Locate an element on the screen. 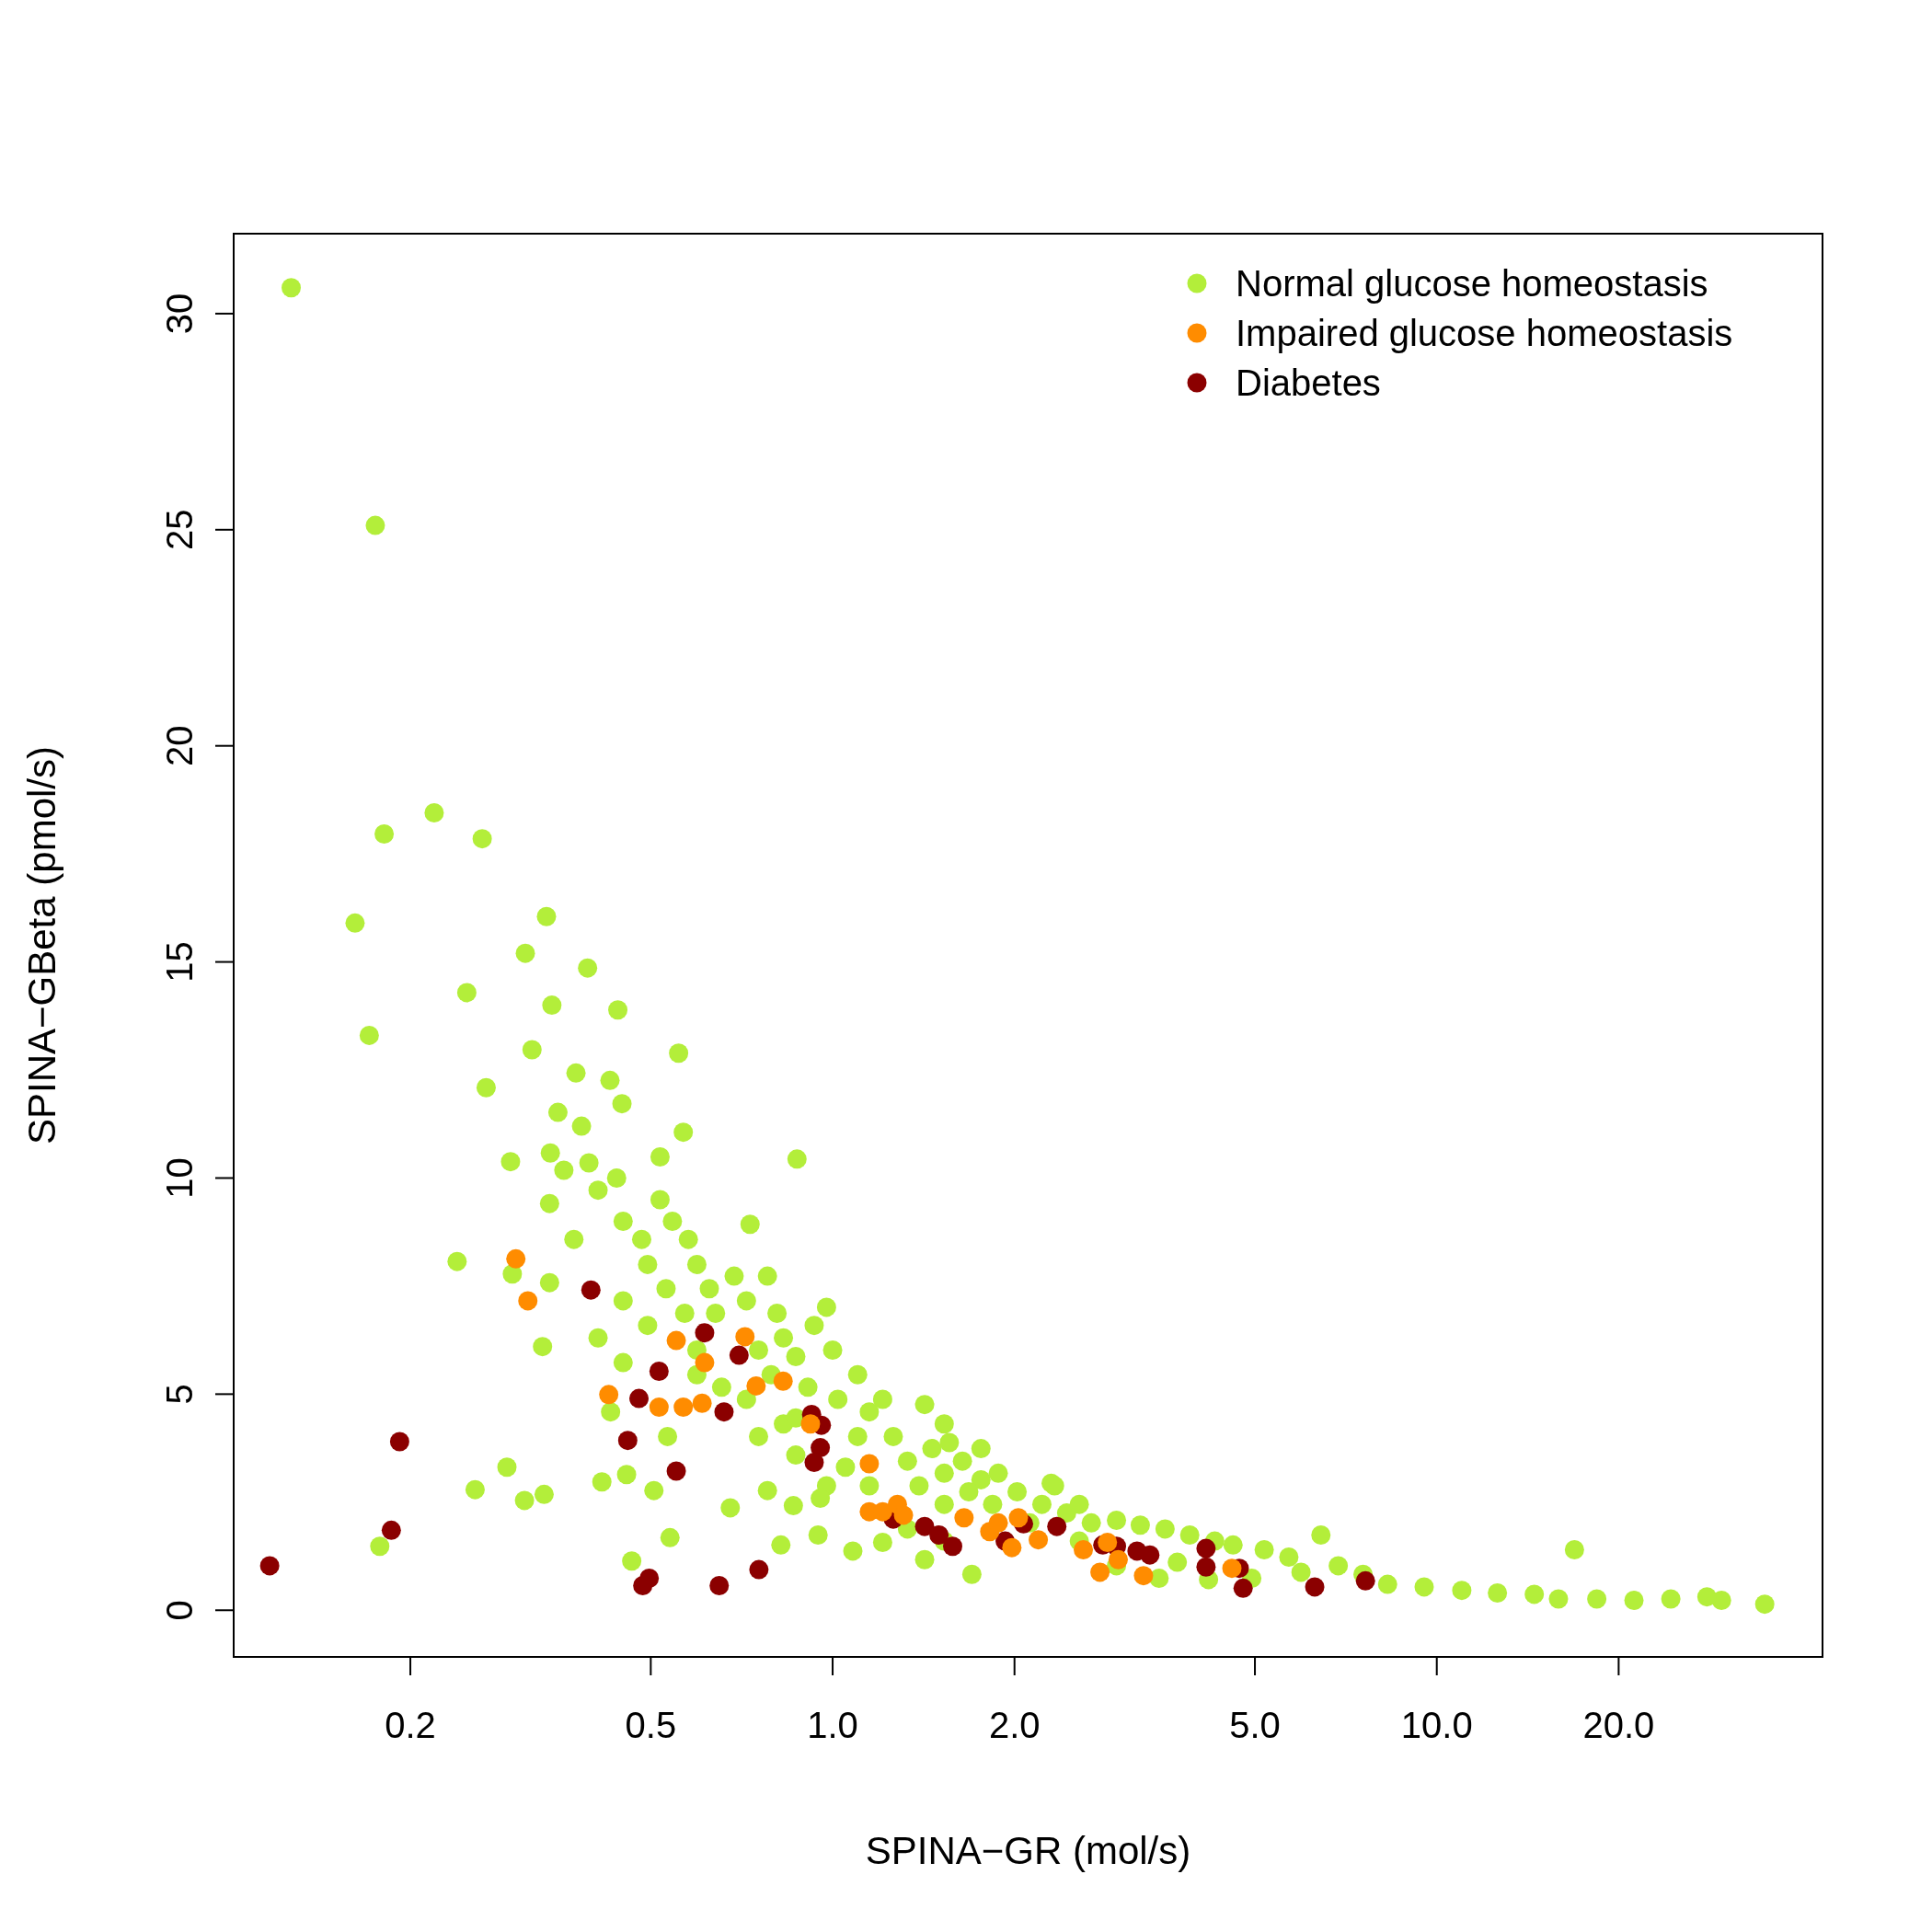  y-tick-label: 25 is located at coordinates (179, 530).